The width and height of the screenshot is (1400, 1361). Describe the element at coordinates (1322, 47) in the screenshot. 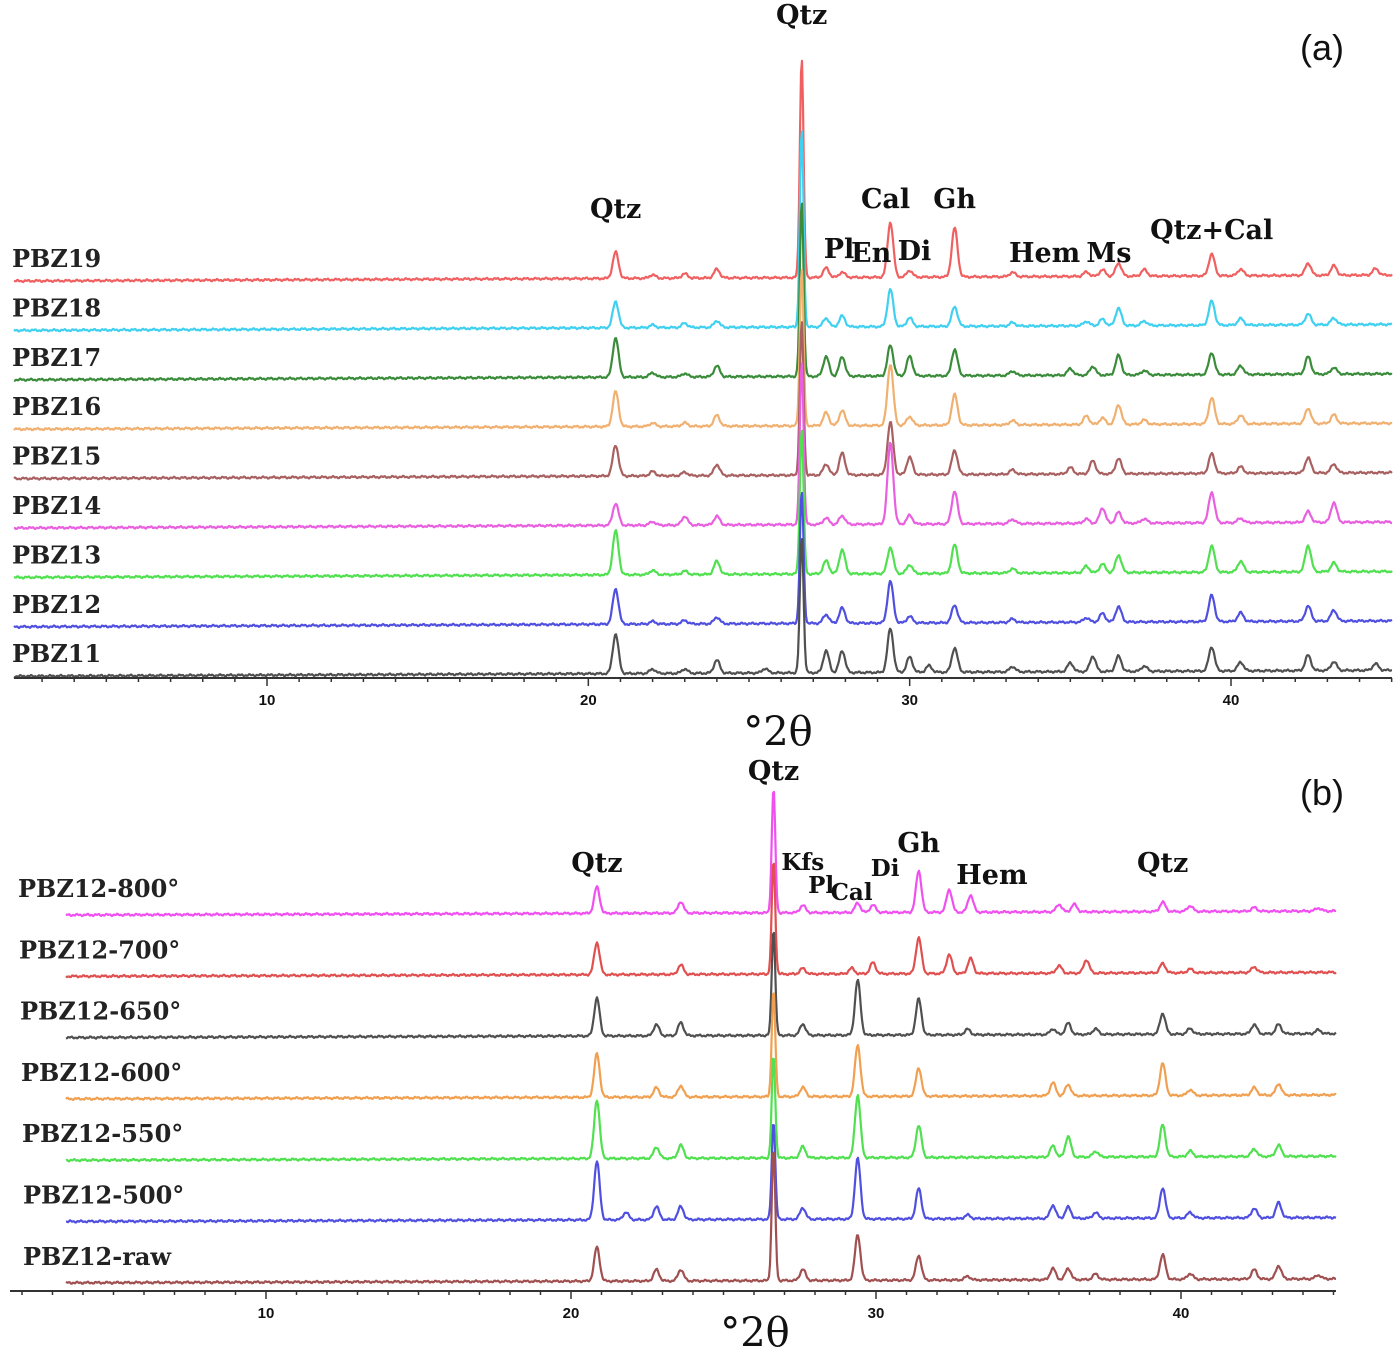

I see `panel-a-letter: (a)` at that location.